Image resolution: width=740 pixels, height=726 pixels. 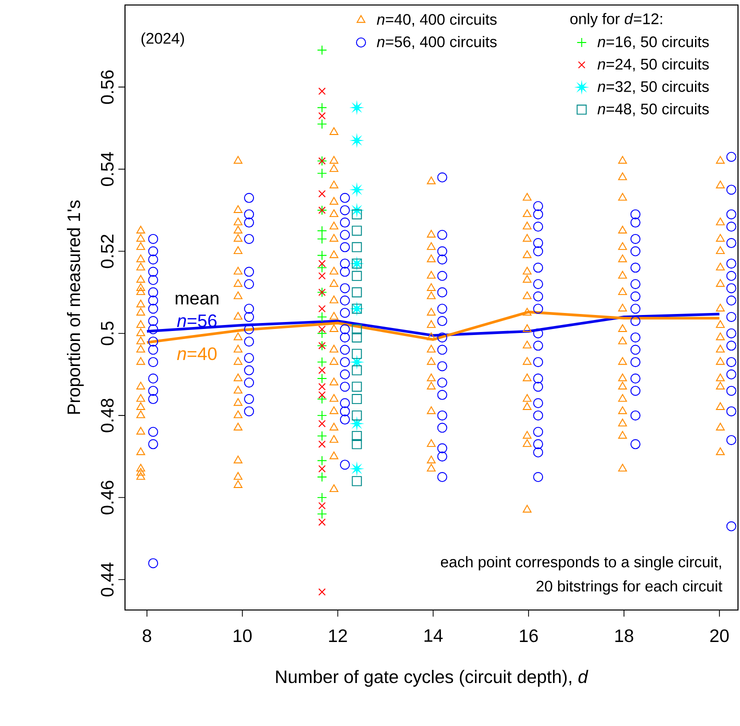 I want to click on legend-label: n=56, 400 circuits, so click(x=436, y=43).